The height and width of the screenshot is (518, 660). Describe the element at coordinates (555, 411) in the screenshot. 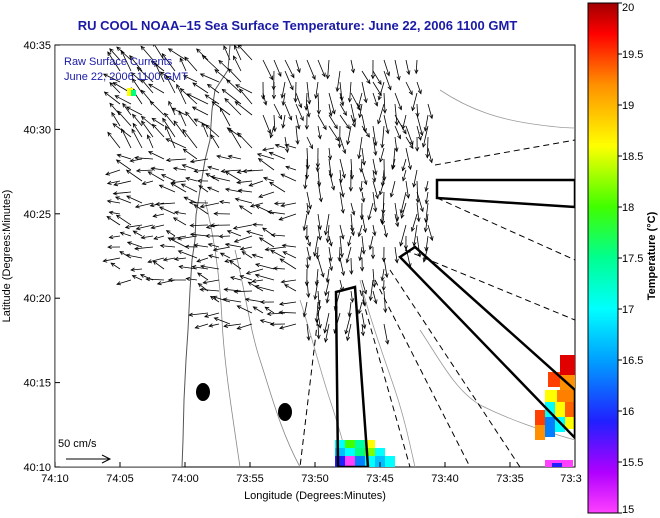

I see `sst-patch-right` at that location.